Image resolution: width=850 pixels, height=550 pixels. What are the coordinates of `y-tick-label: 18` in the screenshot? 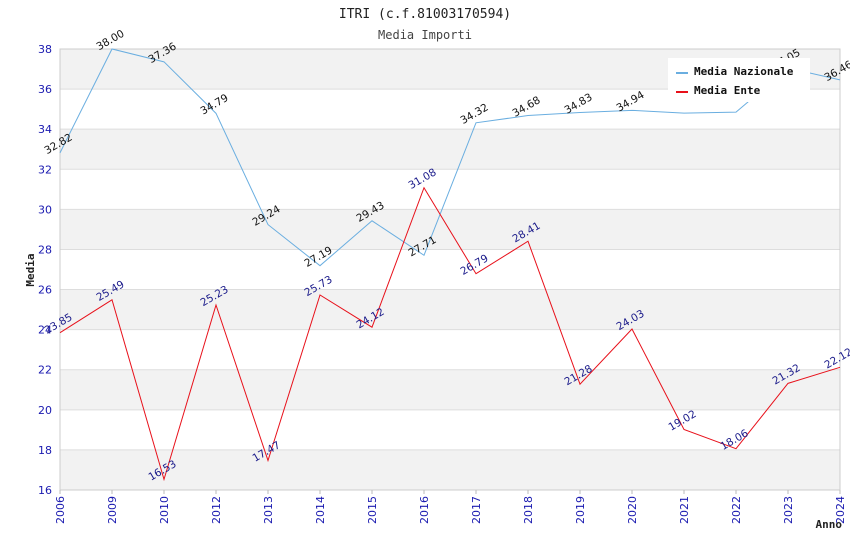 It's located at (45, 450).